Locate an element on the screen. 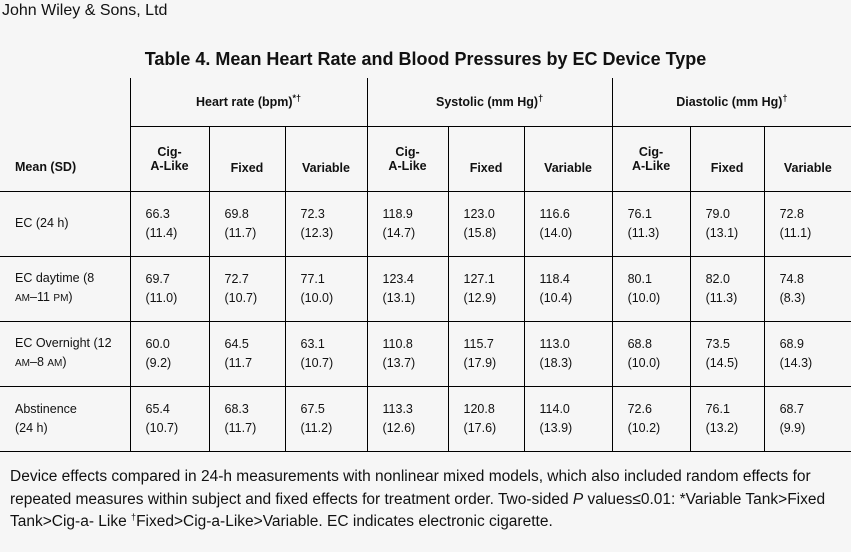 The image size is (851, 552). table-cell: 82.0 (11.3) is located at coordinates (727, 289).